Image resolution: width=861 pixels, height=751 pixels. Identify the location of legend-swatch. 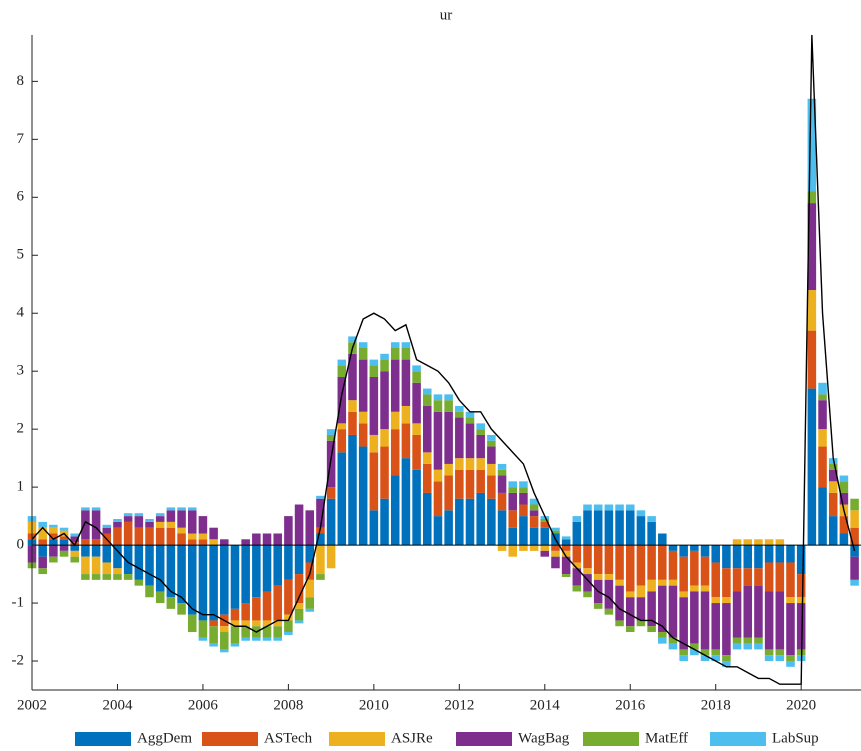
(103, 739).